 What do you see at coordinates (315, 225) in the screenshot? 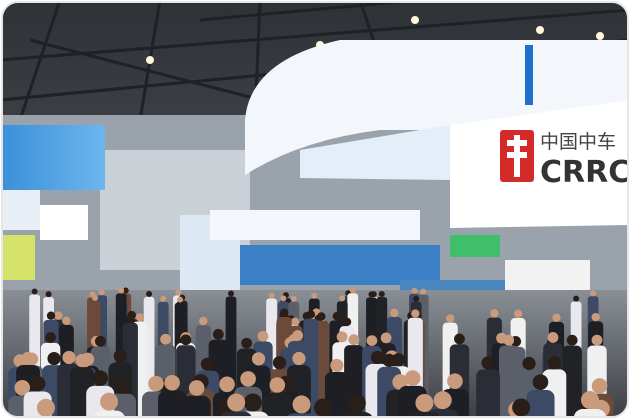
I see `booth-header` at bounding box center [315, 225].